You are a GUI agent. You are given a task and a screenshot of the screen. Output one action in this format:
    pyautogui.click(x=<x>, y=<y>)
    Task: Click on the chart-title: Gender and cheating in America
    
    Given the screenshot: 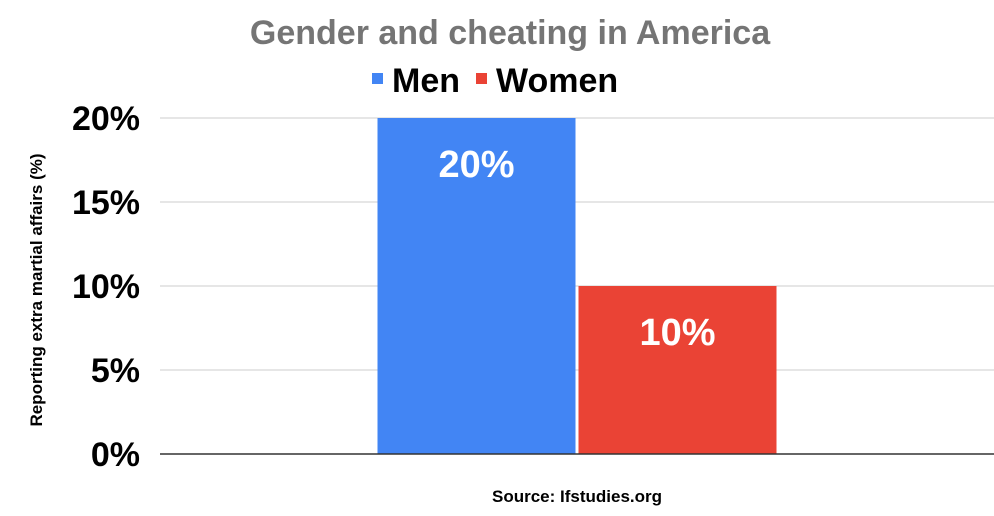 What is the action you would take?
    pyautogui.click(x=510, y=33)
    